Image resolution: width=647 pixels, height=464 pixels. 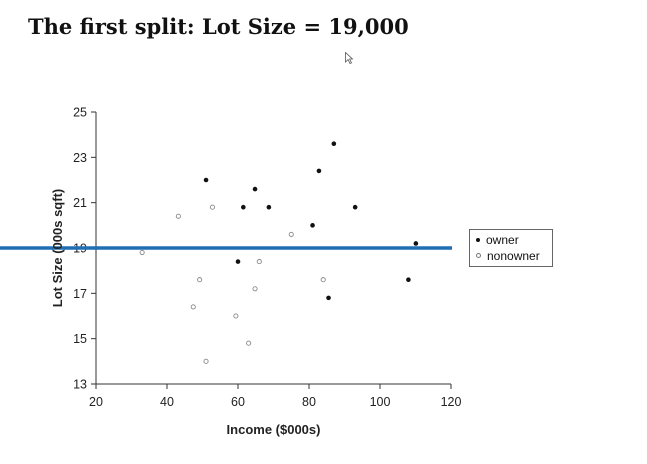 I want to click on x-tick-label: 120, so click(x=451, y=402).